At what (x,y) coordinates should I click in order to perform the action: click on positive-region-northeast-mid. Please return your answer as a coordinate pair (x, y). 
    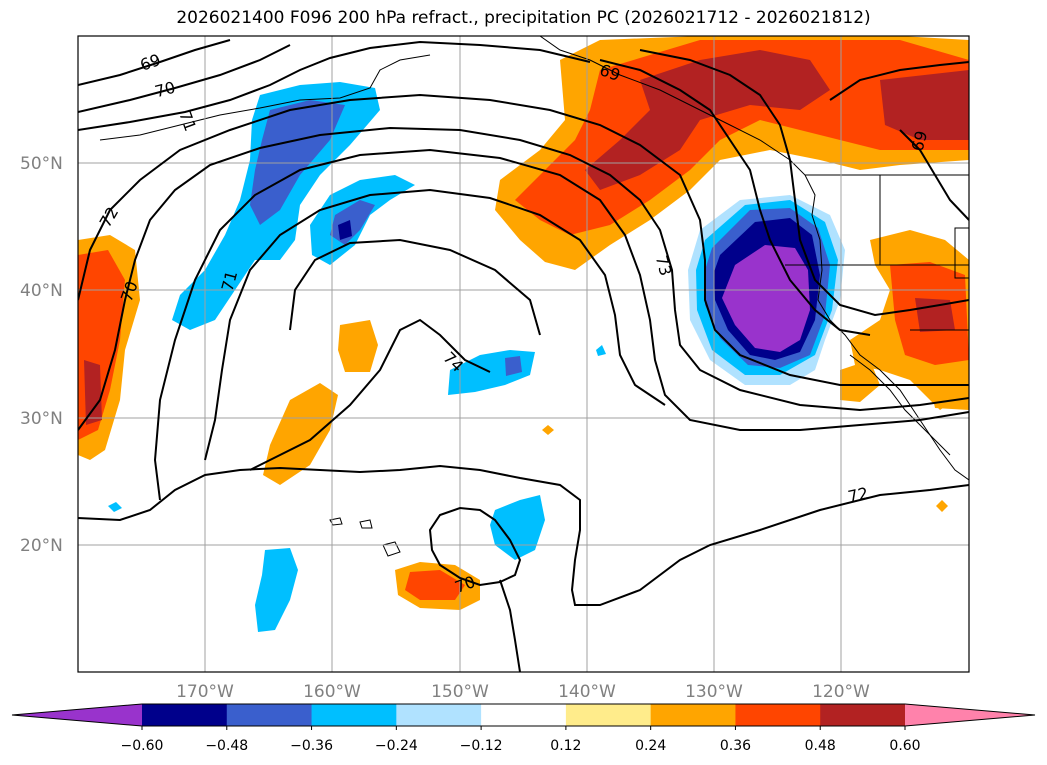
    Looking at the image, I should click on (742, 137).